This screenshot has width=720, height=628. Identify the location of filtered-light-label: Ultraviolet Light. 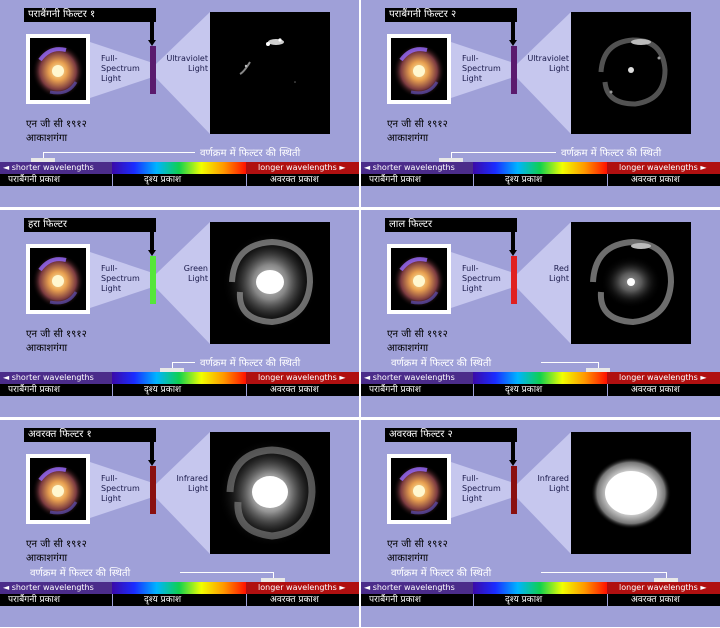
(548, 63).